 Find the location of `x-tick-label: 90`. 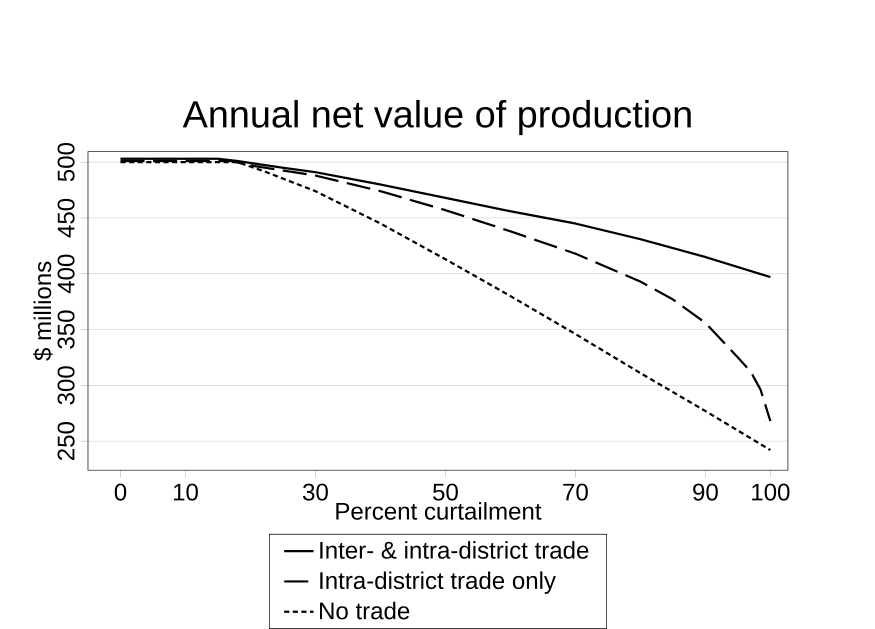

x-tick-label: 90 is located at coordinates (705, 492).